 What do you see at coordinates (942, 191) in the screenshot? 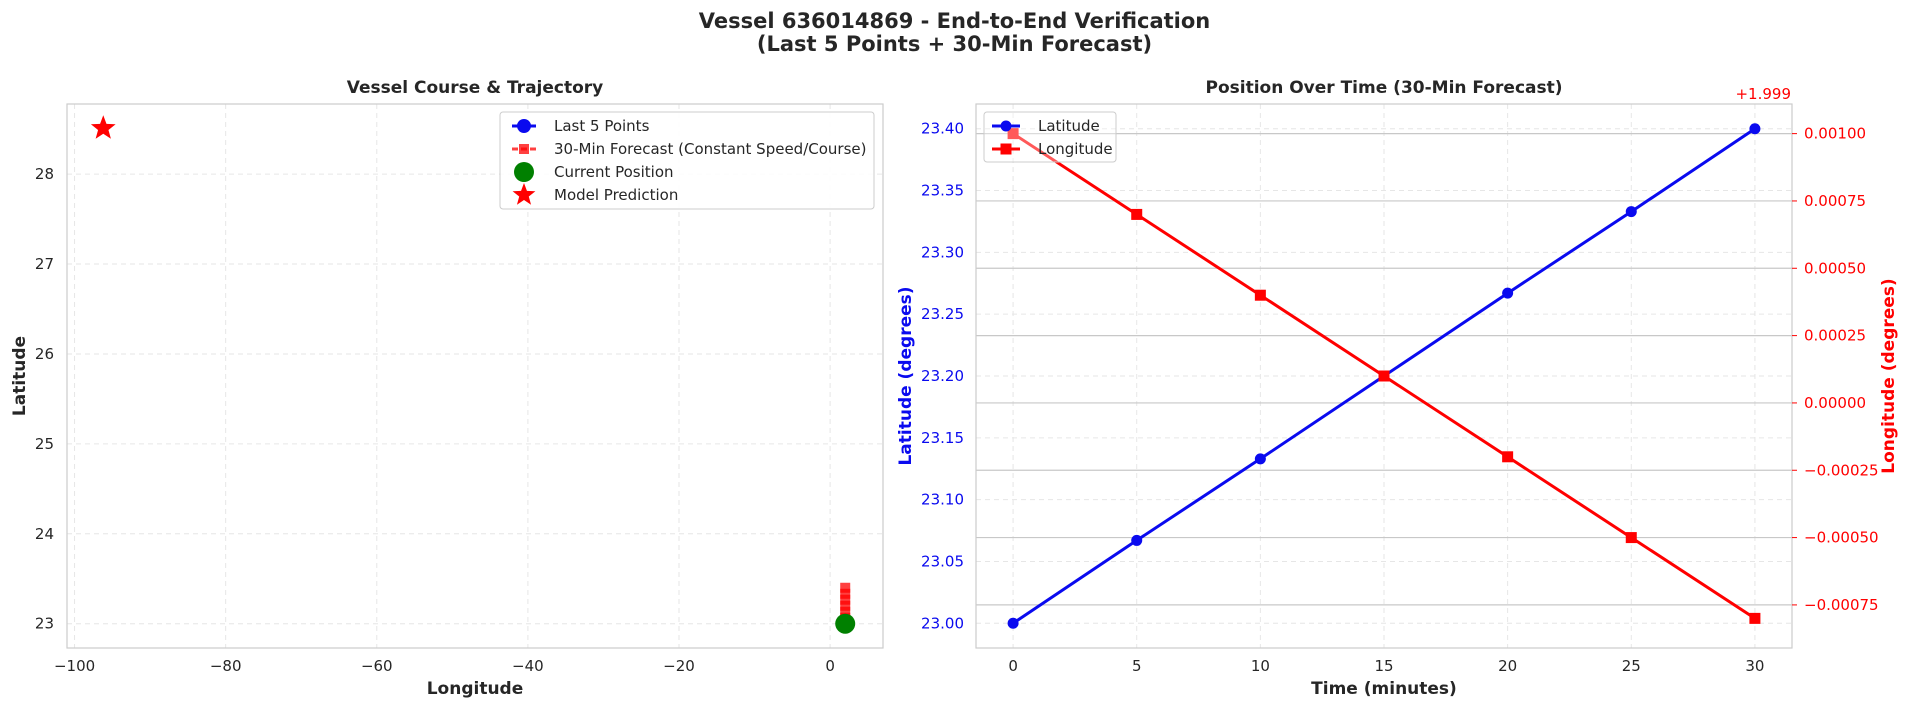
I see `right-y-tick-label: 23.35` at bounding box center [942, 191].